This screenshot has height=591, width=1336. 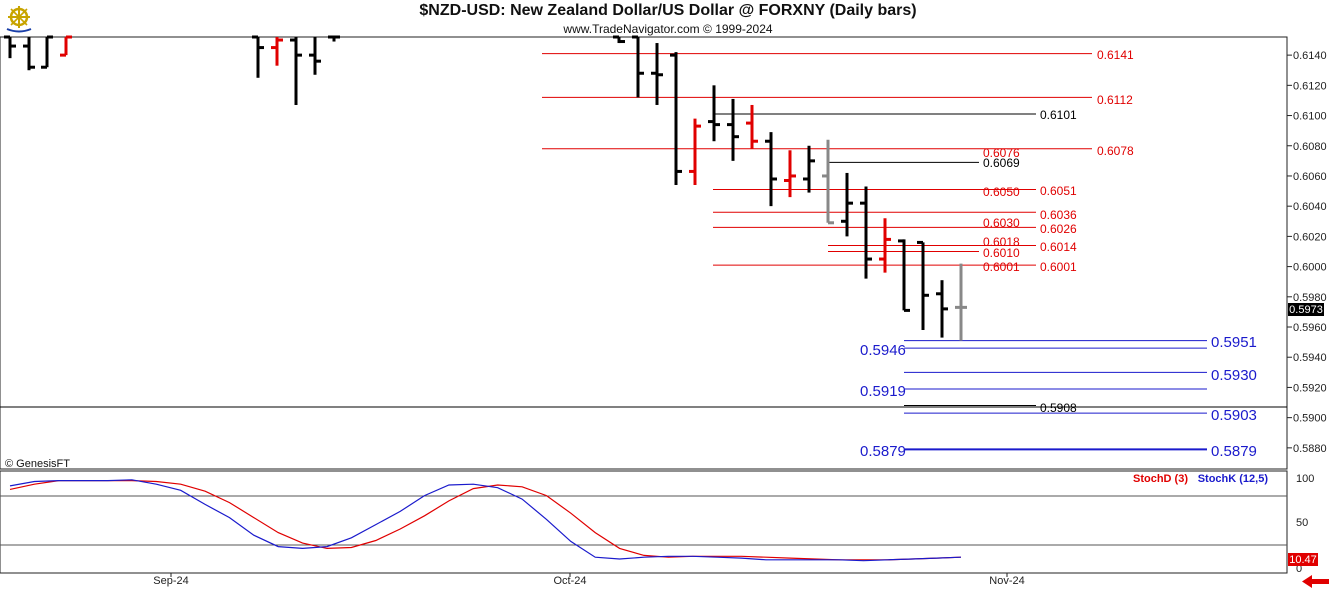 What do you see at coordinates (1316, 581) in the screenshot?
I see `left-arrow-icon` at bounding box center [1316, 581].